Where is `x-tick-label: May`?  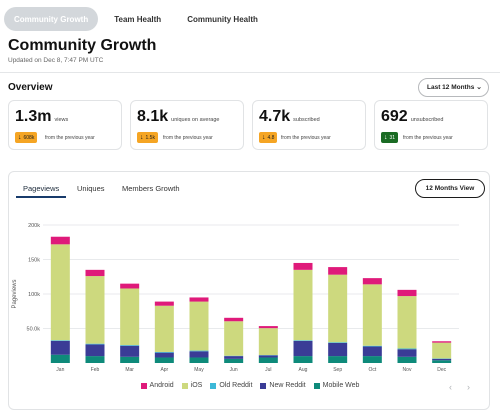 x-tick-label: May is located at coordinates (199, 370).